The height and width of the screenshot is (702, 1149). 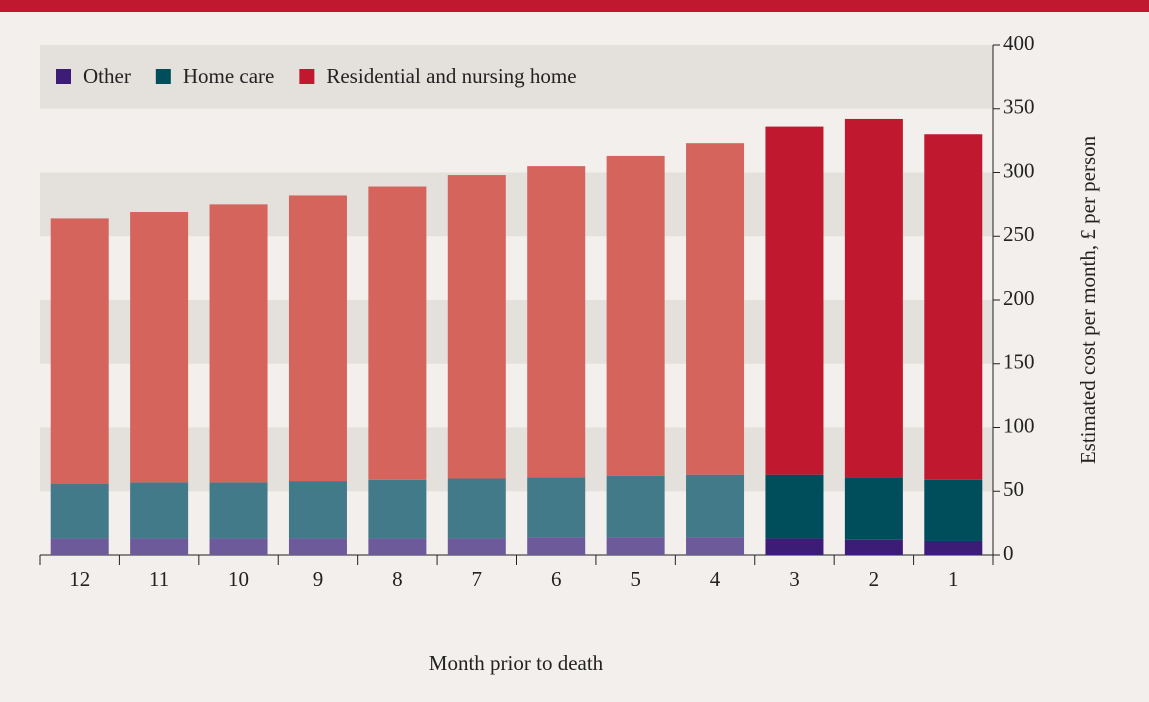 I want to click on x-tick-label: 12, so click(x=79, y=579).